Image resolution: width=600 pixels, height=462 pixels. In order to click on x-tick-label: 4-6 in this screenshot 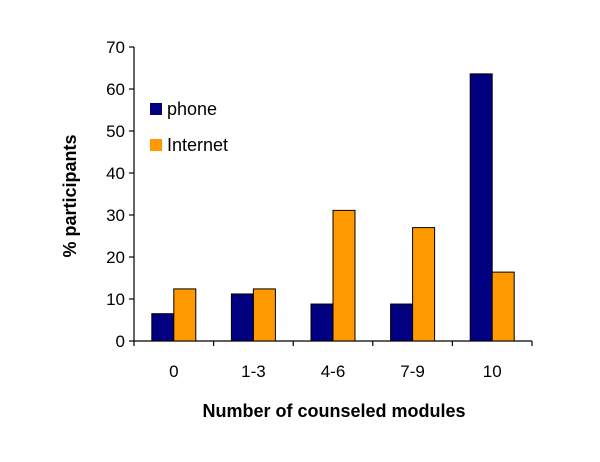, I will do `click(333, 371)`.